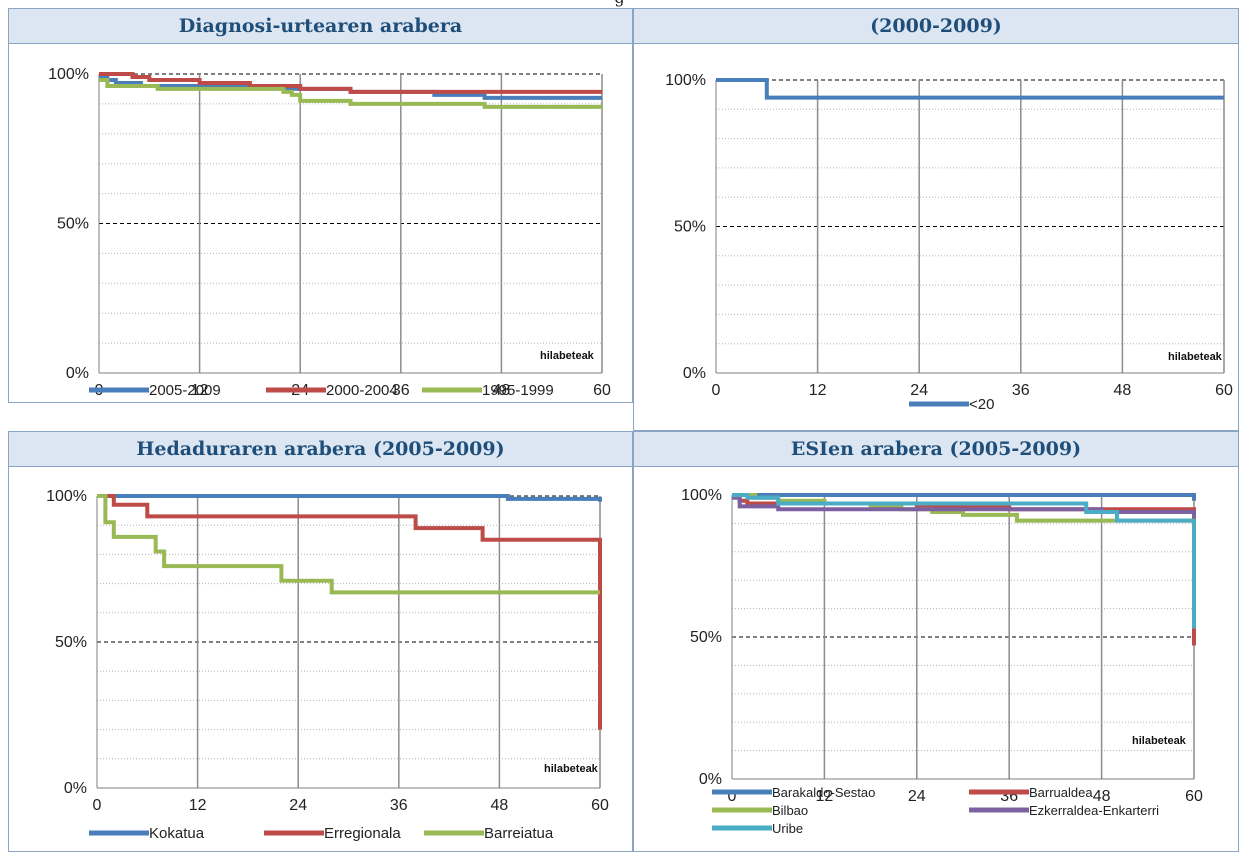  Describe the element at coordinates (350, 83) in the screenshot. I see `series-line-2000-2004` at that location.